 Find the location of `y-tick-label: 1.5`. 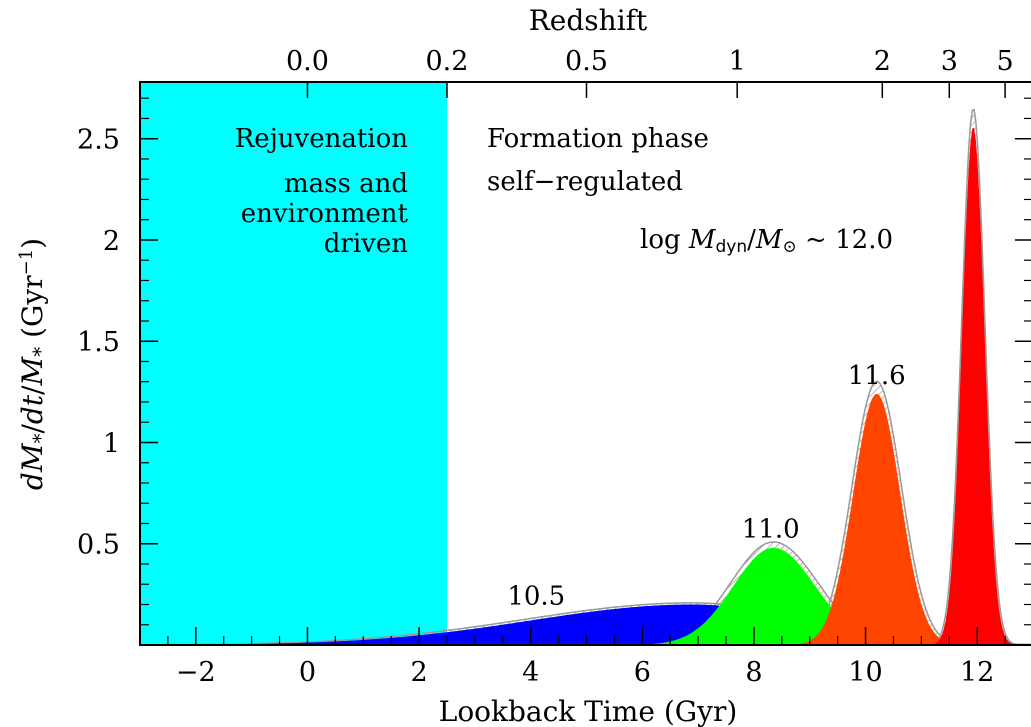

y-tick-label: 1.5 is located at coordinates (98, 342).